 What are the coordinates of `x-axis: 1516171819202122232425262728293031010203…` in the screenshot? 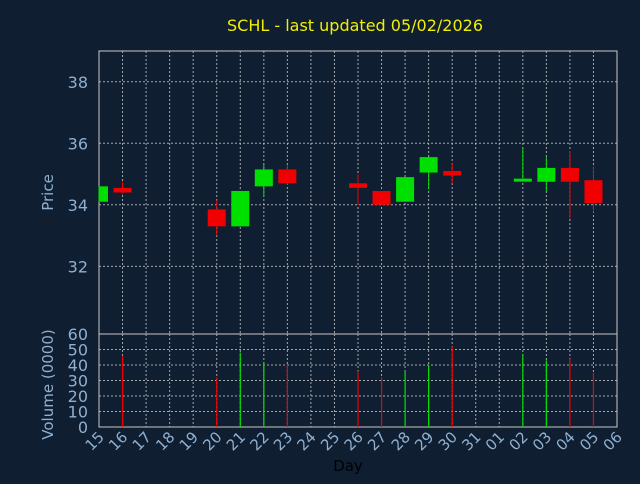 It's located at (354, 441).